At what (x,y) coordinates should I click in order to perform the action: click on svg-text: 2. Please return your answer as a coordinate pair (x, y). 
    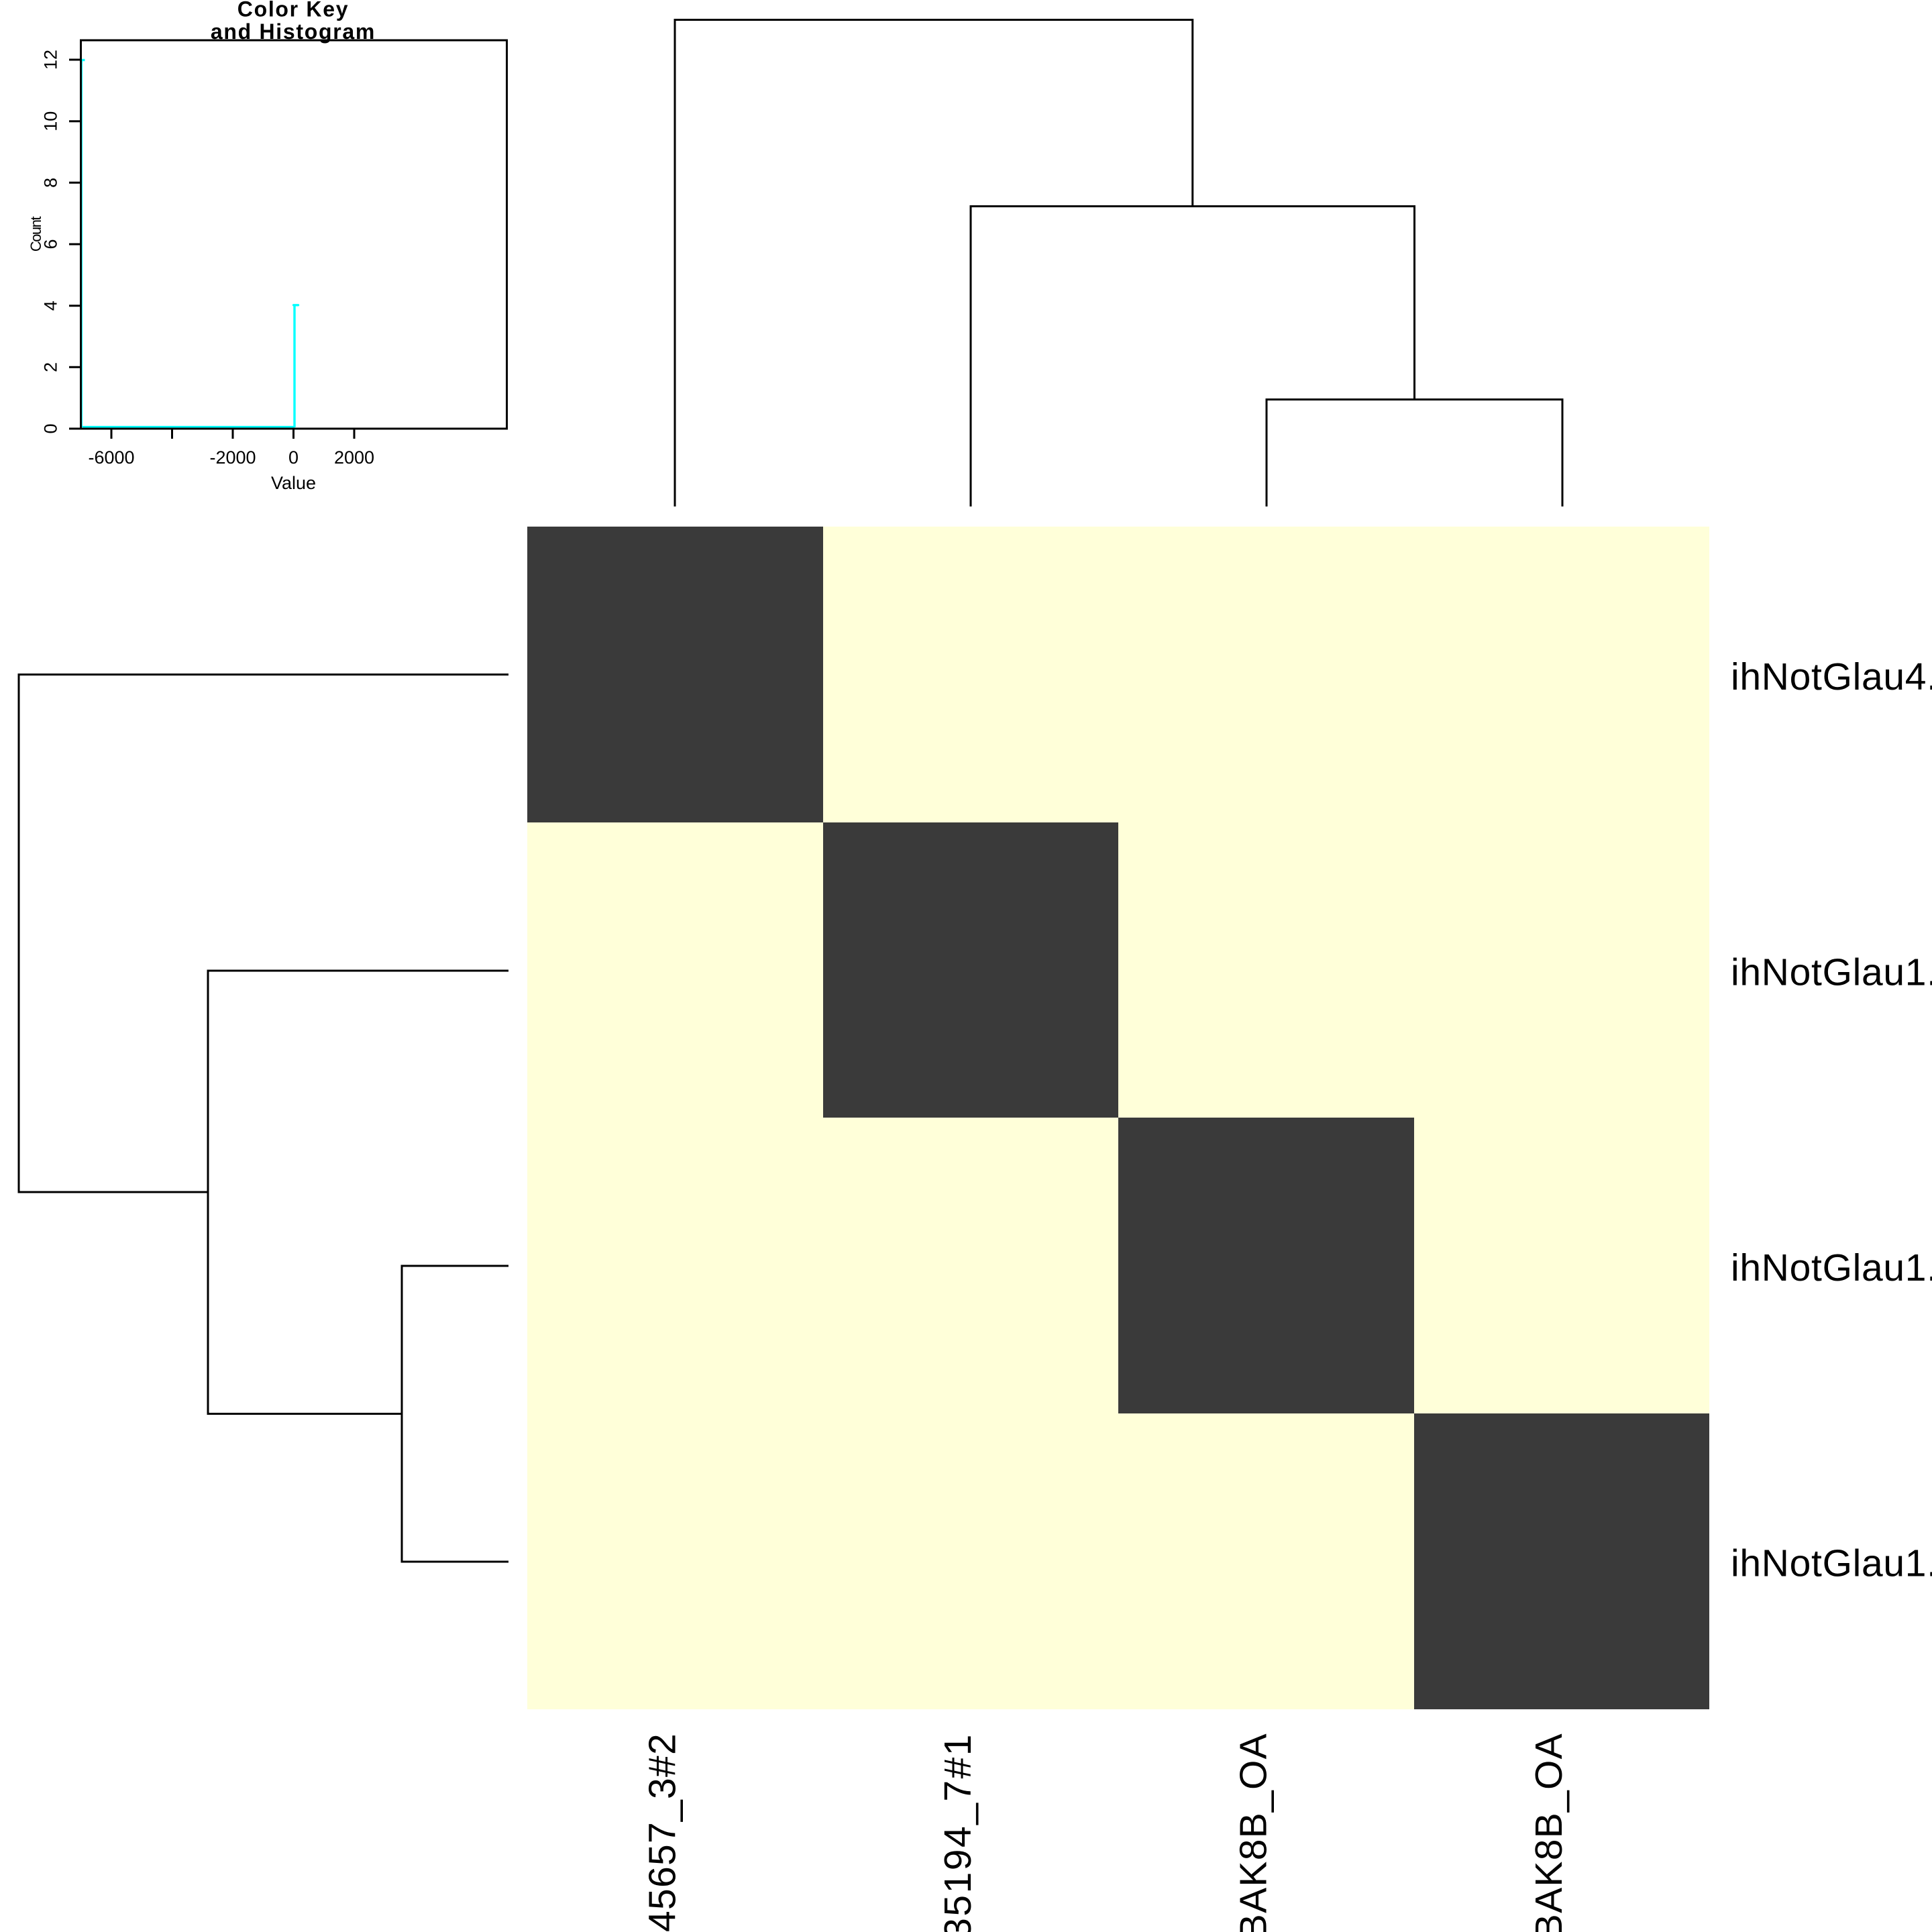
    Looking at the image, I should click on (51, 367).